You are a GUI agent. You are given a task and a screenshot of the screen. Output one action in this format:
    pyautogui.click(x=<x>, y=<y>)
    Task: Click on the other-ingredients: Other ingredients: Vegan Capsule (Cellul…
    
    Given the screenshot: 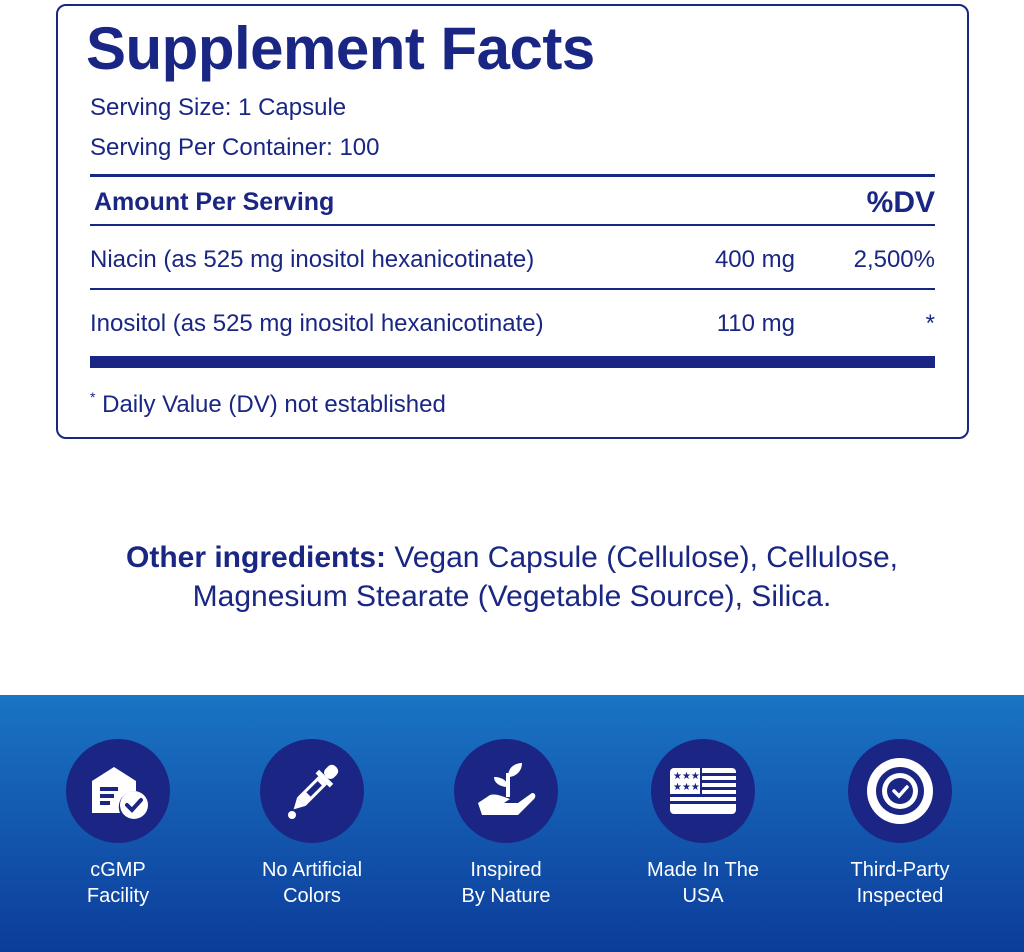 What is the action you would take?
    pyautogui.click(x=512, y=577)
    